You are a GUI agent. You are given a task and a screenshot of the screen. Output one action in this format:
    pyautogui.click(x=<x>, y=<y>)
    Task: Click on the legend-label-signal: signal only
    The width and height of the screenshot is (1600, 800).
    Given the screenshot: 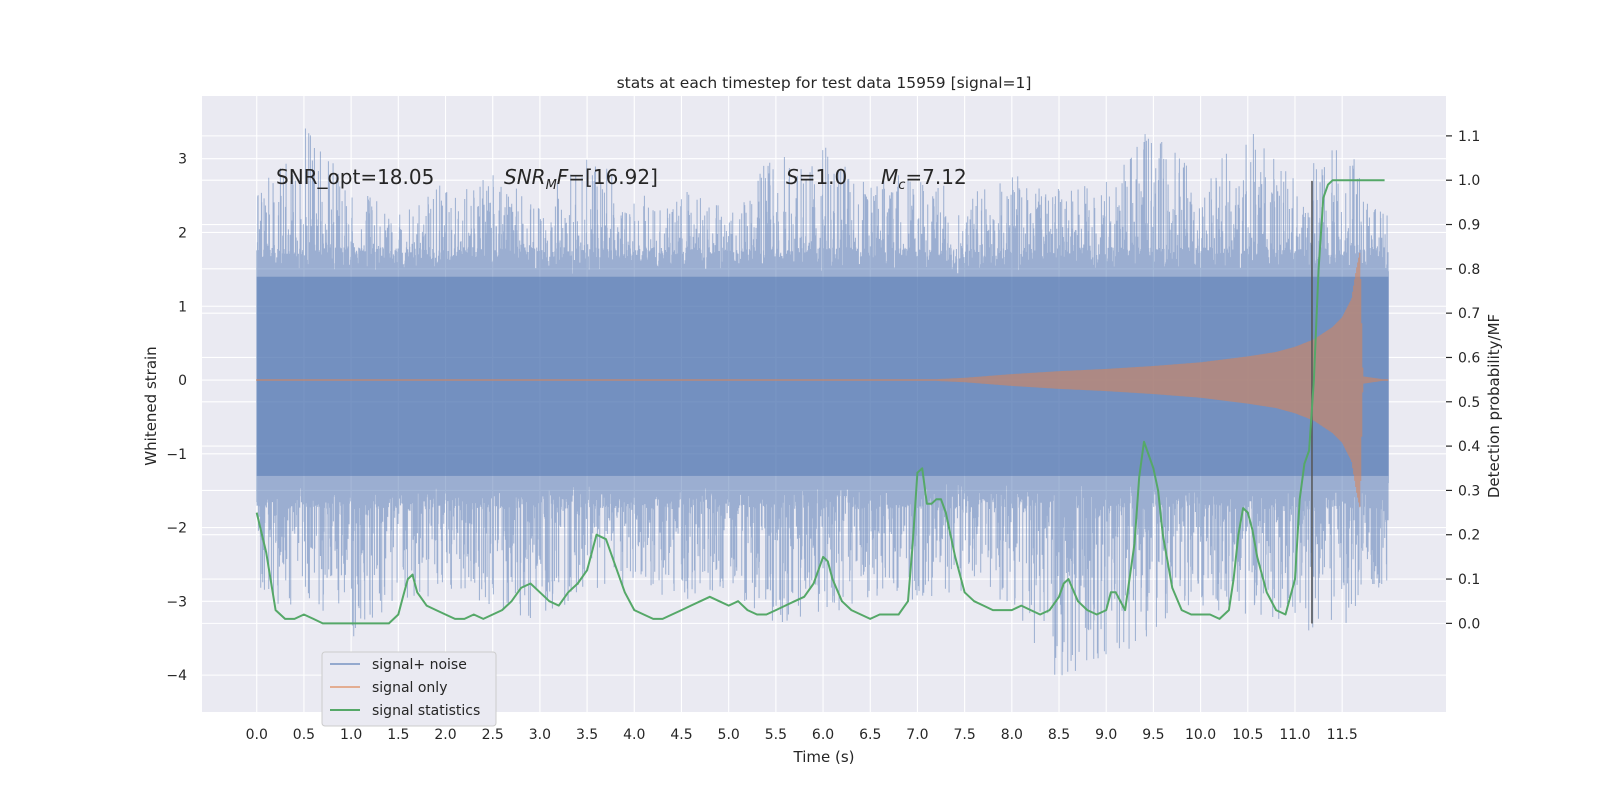 What is the action you would take?
    pyautogui.click(x=409, y=688)
    